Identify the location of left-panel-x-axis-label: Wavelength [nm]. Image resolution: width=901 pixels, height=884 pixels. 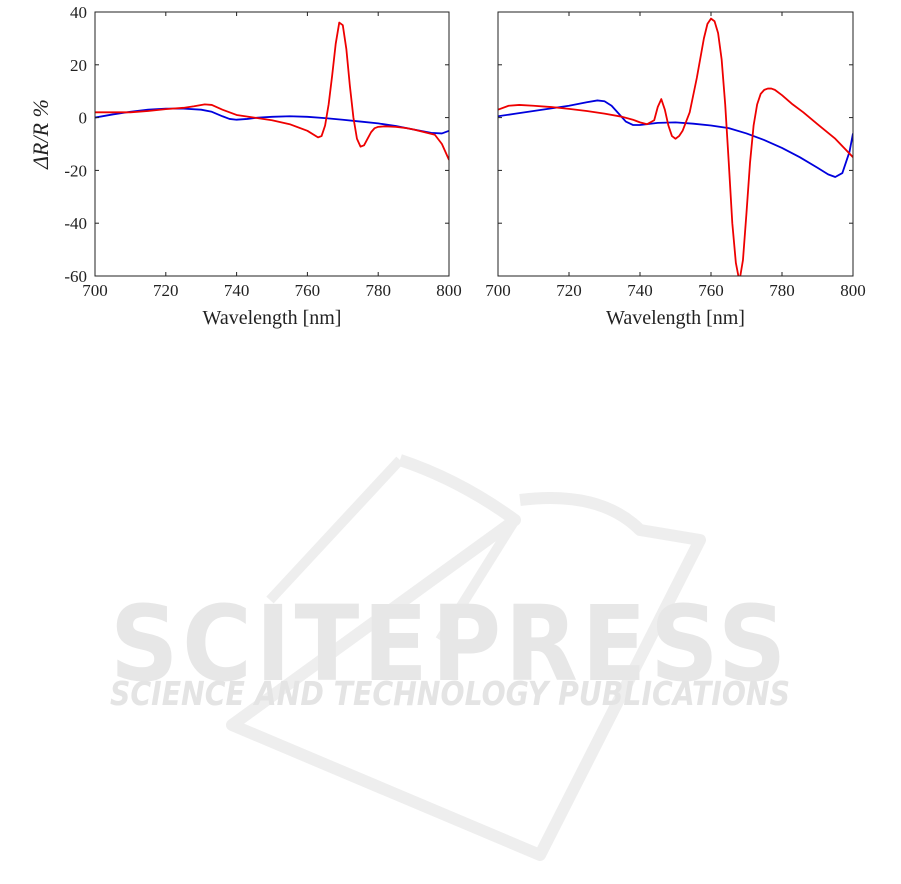
(272, 318).